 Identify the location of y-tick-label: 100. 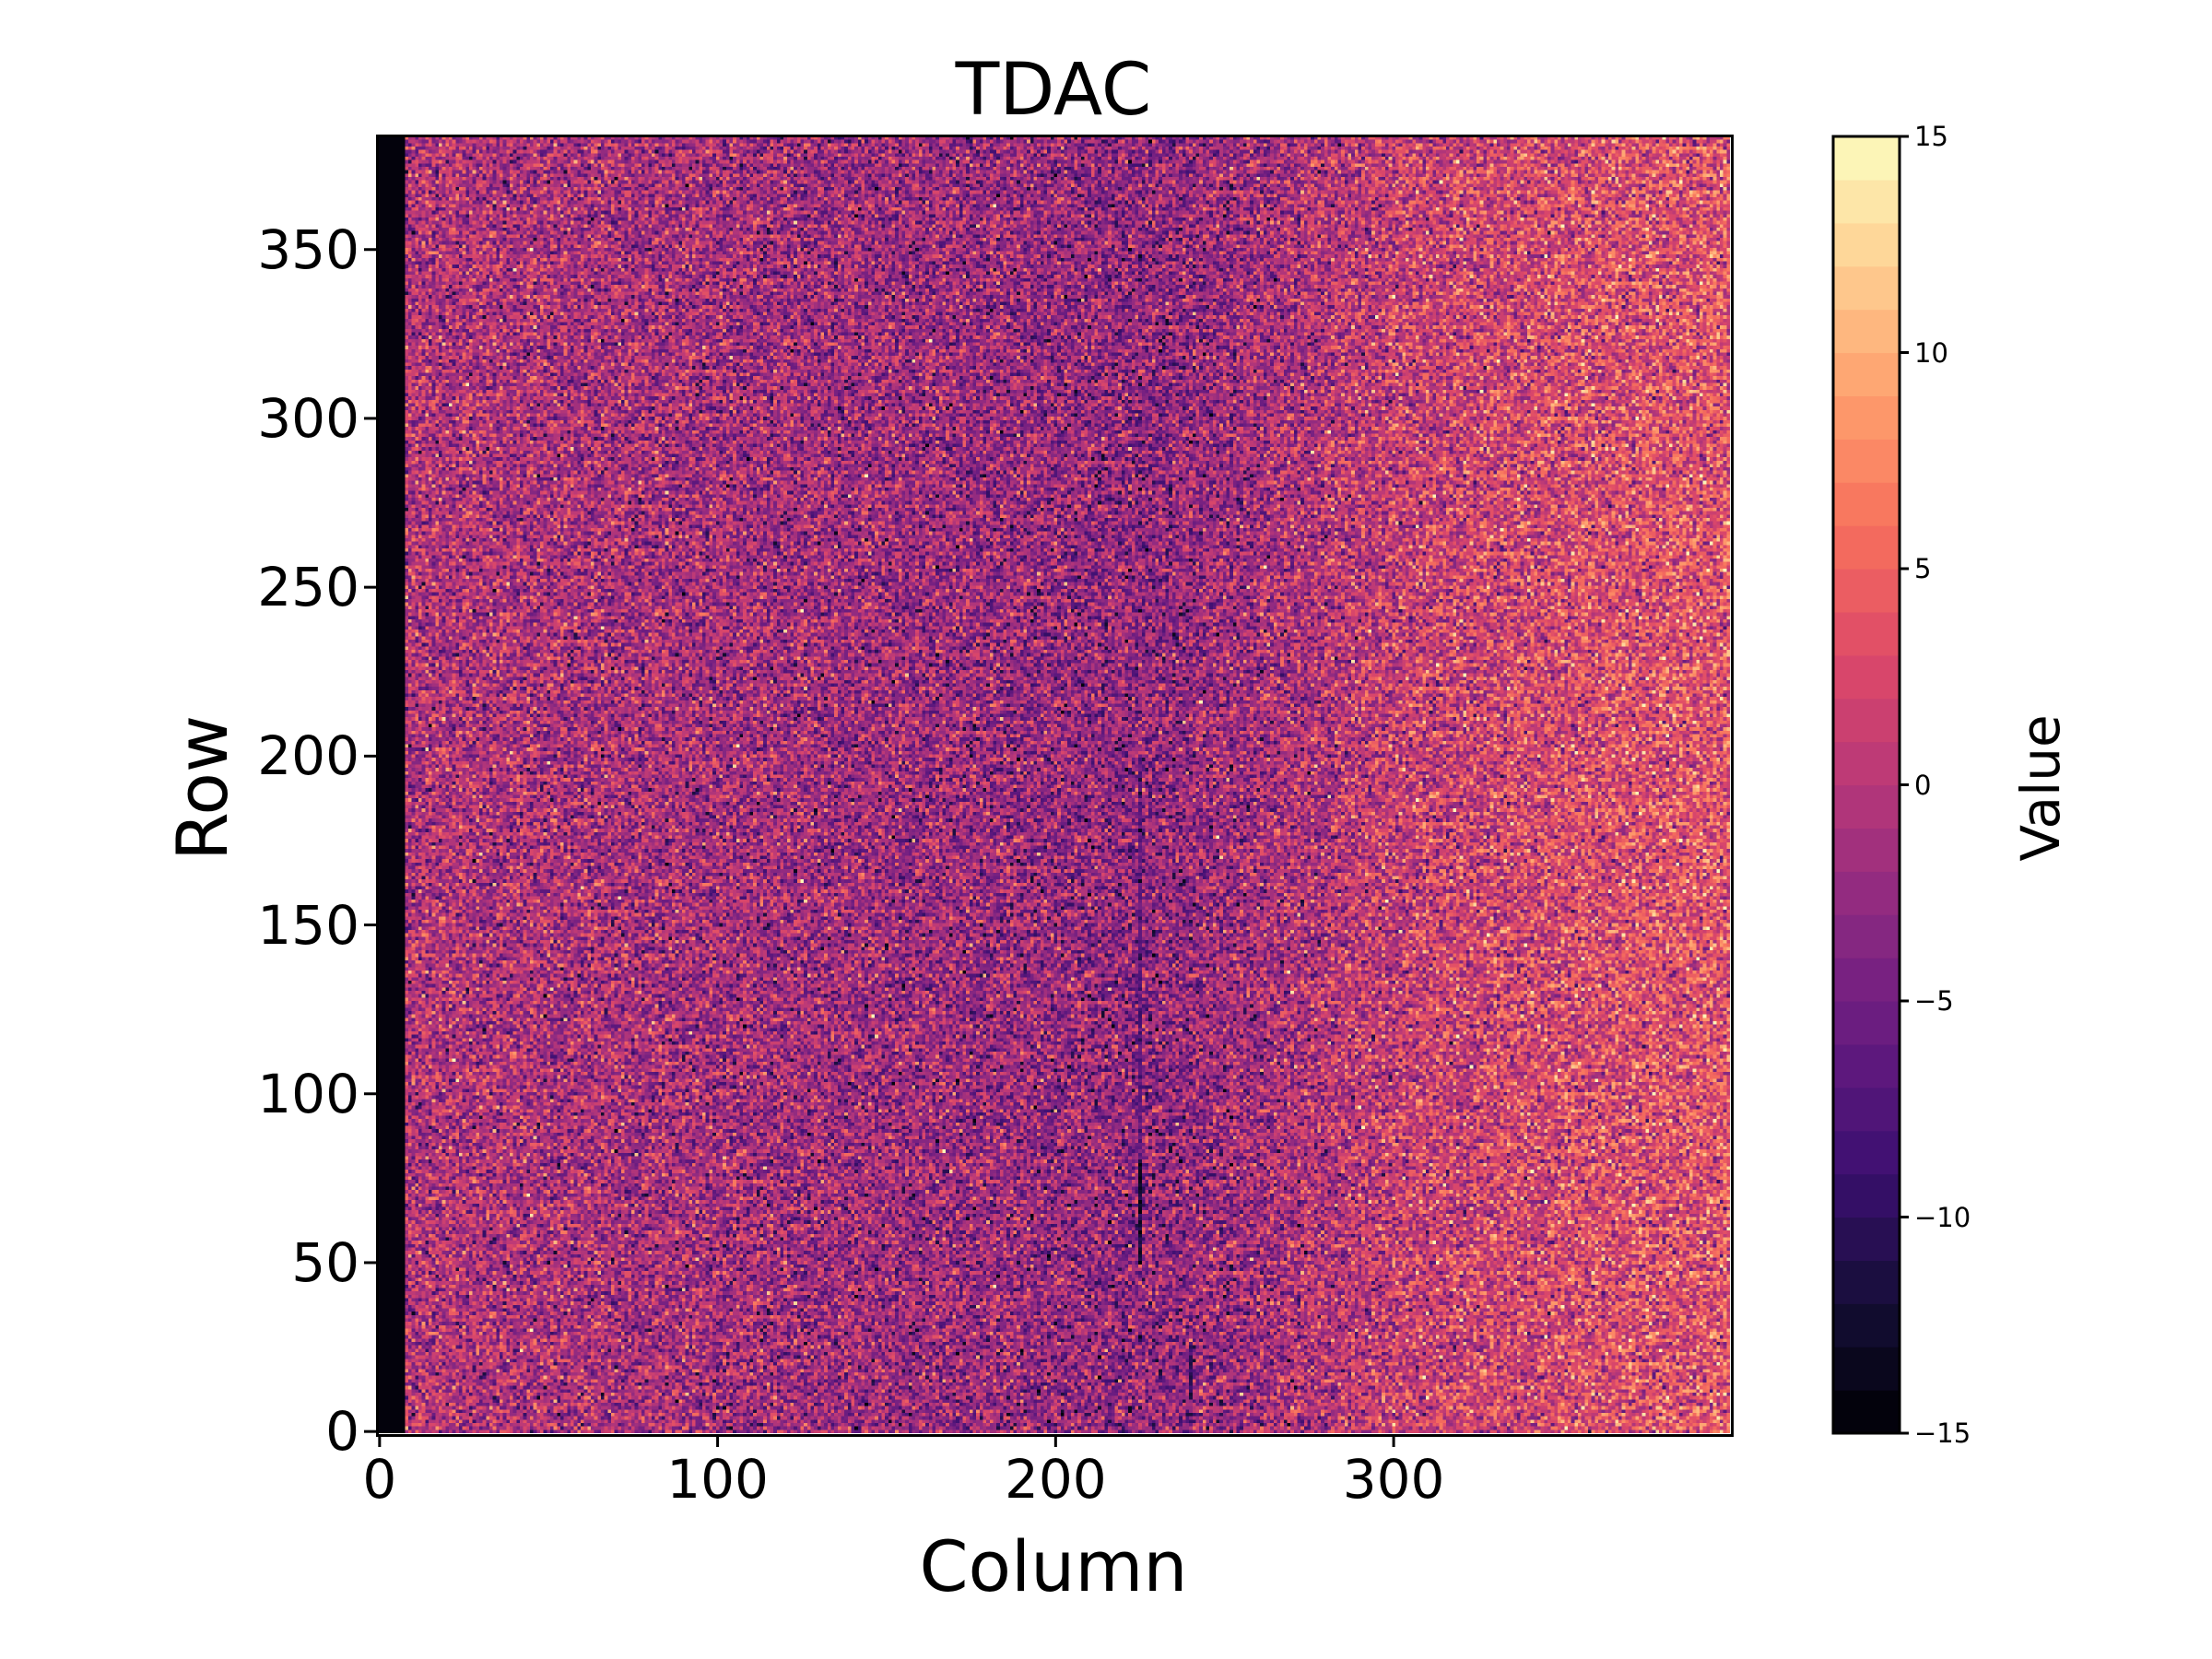
(308, 1093).